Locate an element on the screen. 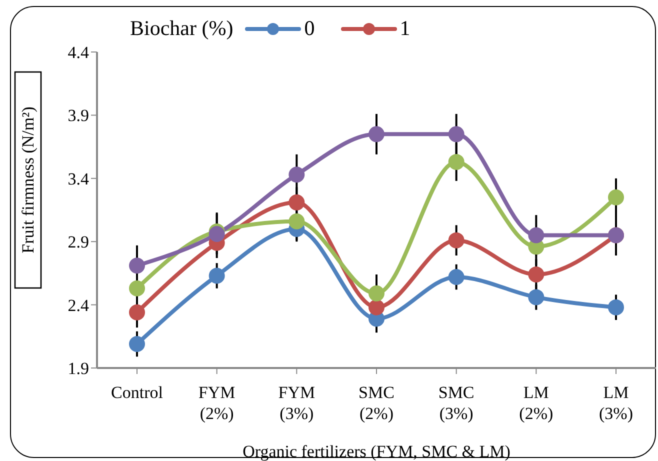  y-tick-label: 3.4 is located at coordinates (79, 178).